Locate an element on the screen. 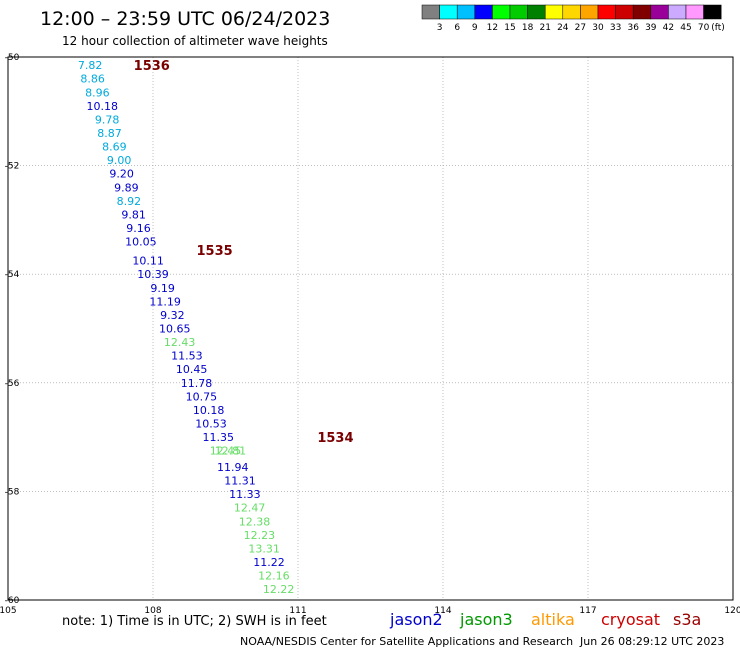 Image resolution: width=740 pixels, height=650 pixels. wave-height-label: 12.47 is located at coordinates (250, 508).